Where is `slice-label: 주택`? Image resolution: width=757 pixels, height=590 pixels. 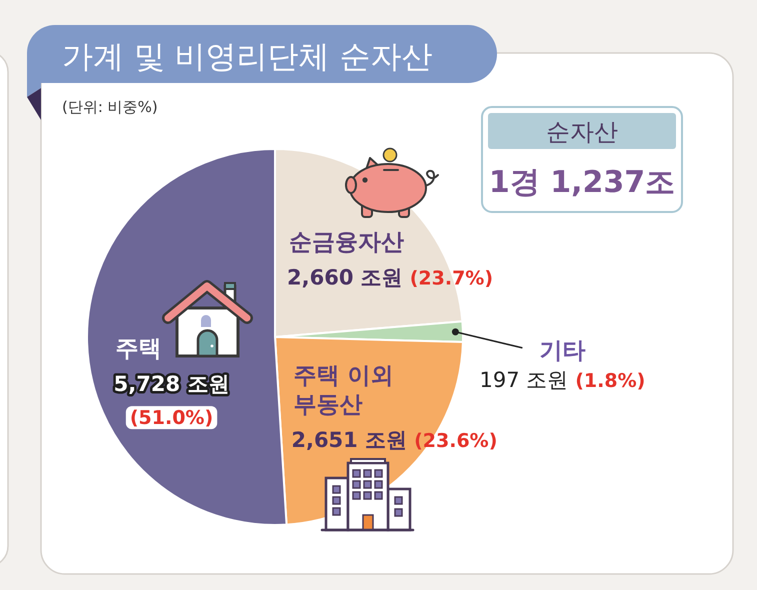
slice-label: 주택 is located at coordinates (139, 349).